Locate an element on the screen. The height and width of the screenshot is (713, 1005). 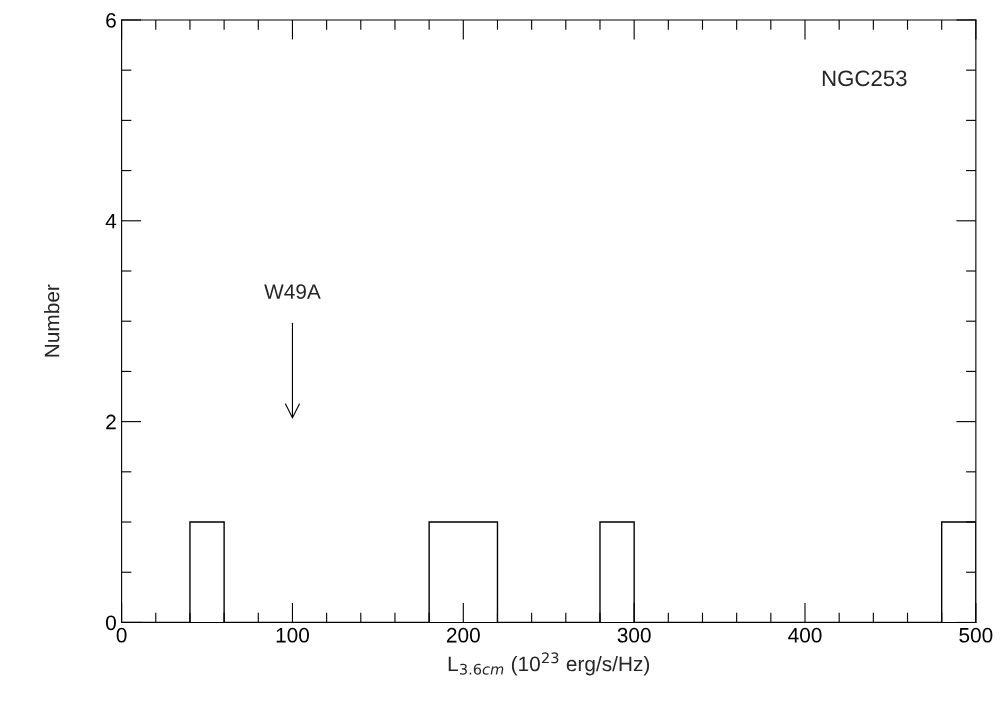
annotation: W49A is located at coordinates (292, 292).